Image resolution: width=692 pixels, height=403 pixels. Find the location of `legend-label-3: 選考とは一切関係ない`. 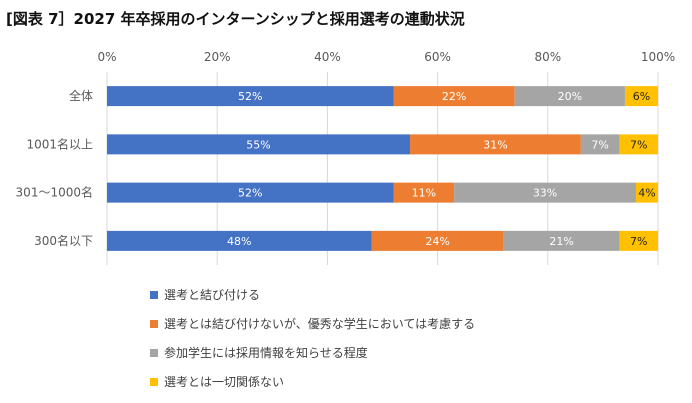

legend-label-3: 選考とは一切関係ない is located at coordinates (224, 382).